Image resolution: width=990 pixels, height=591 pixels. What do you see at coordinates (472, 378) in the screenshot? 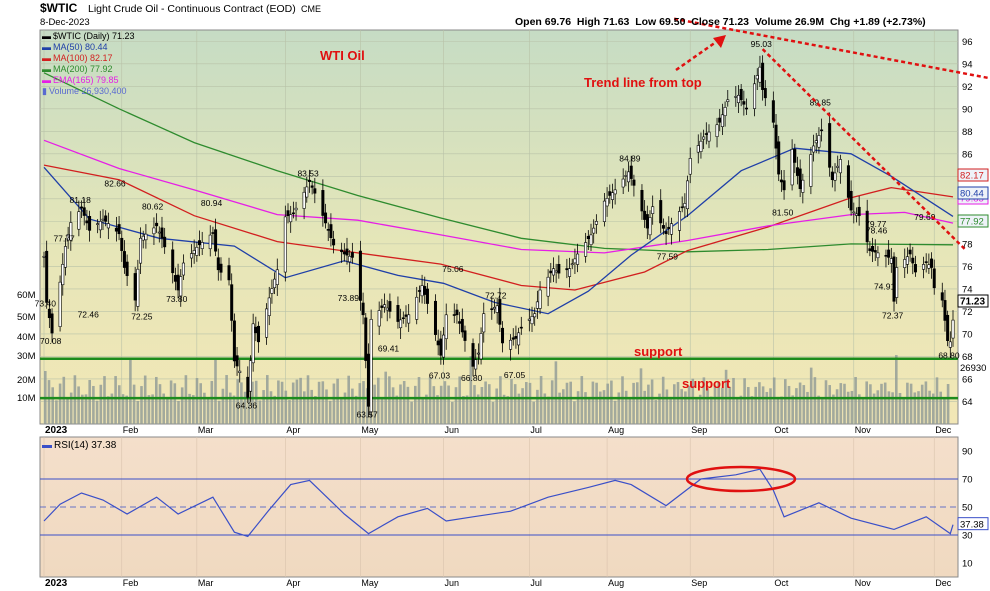
I see `price-label: 66.80` at bounding box center [472, 378].